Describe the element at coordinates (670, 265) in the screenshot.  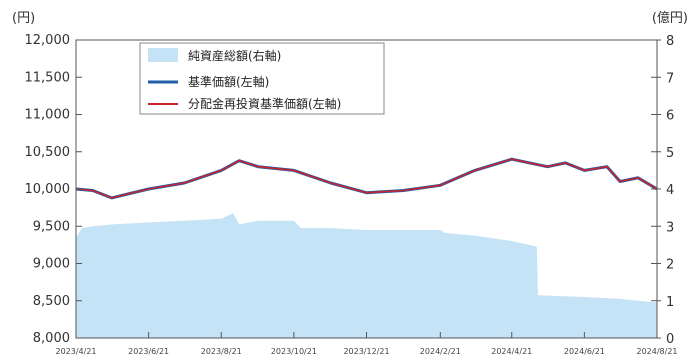
I see `right-axis-tick-label: 2` at that location.